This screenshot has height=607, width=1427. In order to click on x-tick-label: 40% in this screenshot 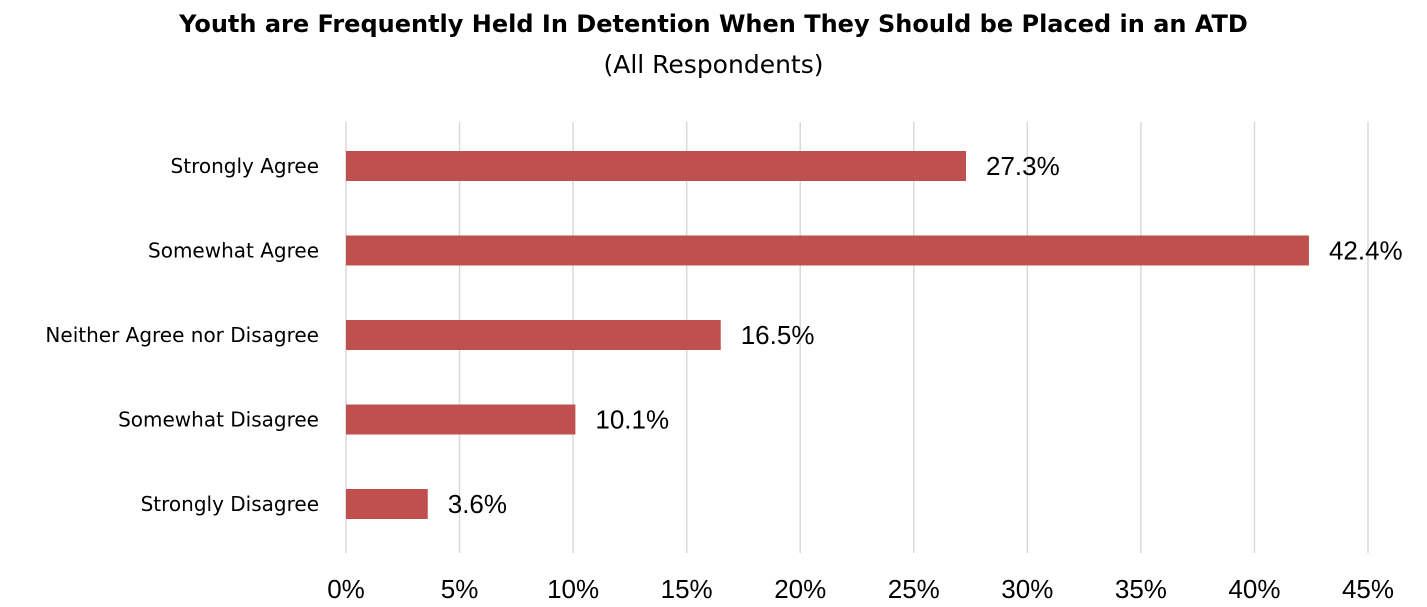, I will do `click(1254, 589)`.